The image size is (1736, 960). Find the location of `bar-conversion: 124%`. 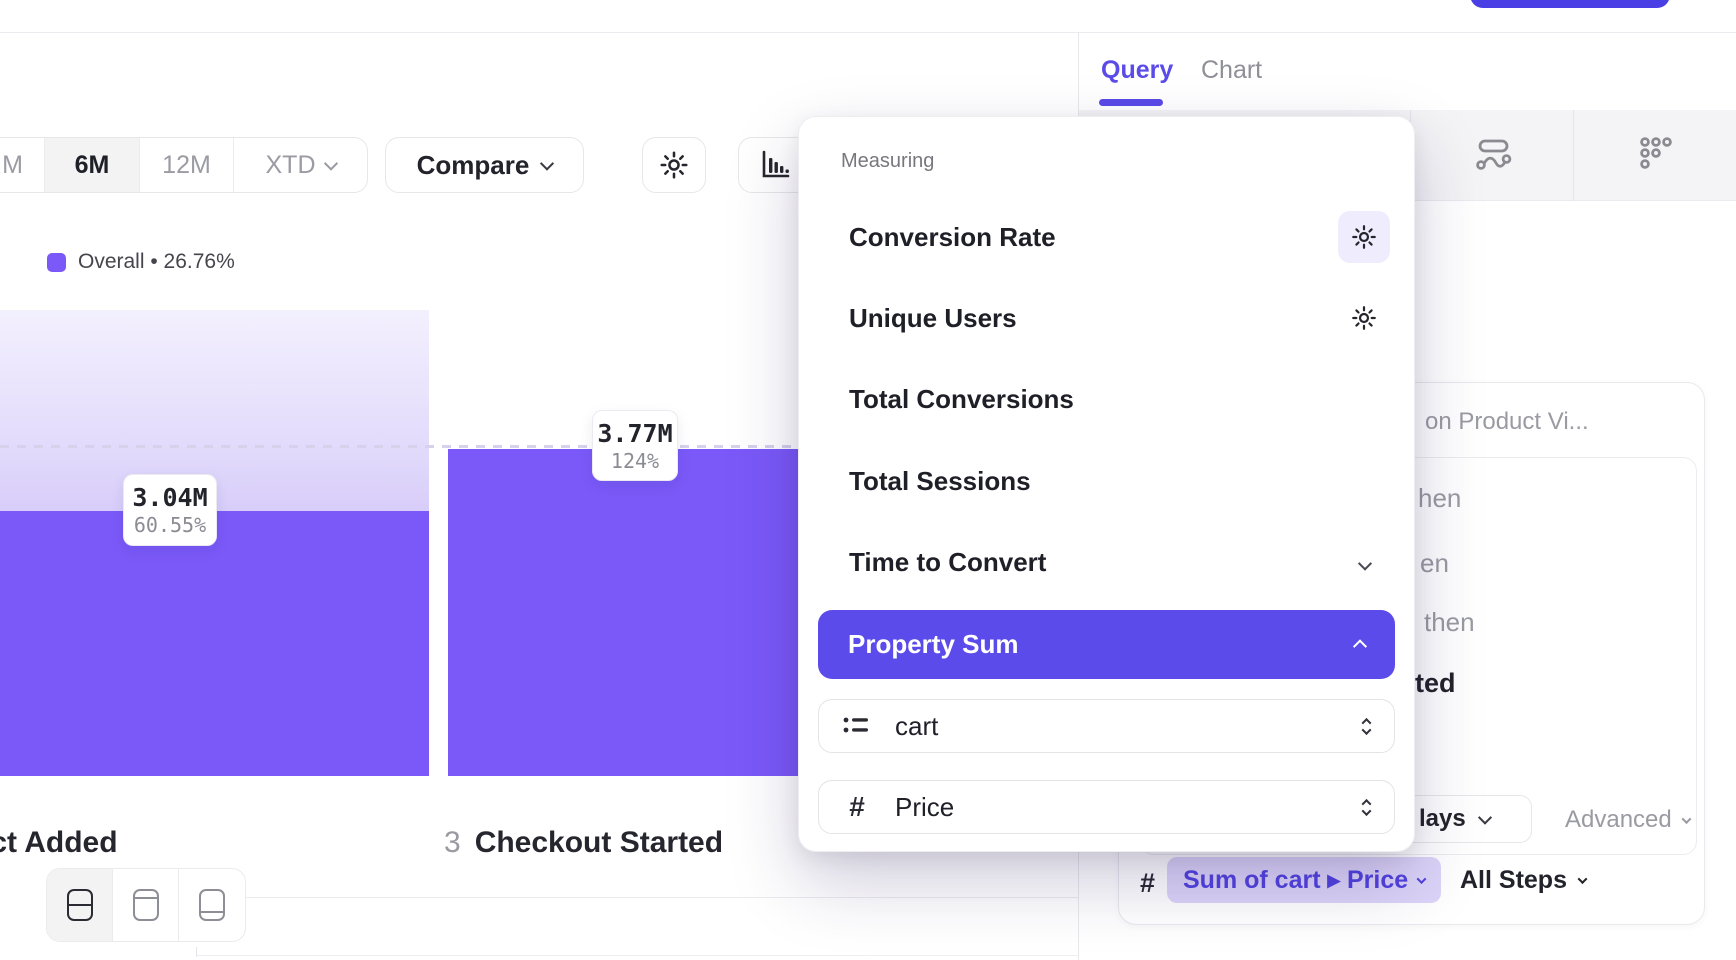

bar-conversion: 124% is located at coordinates (635, 460).